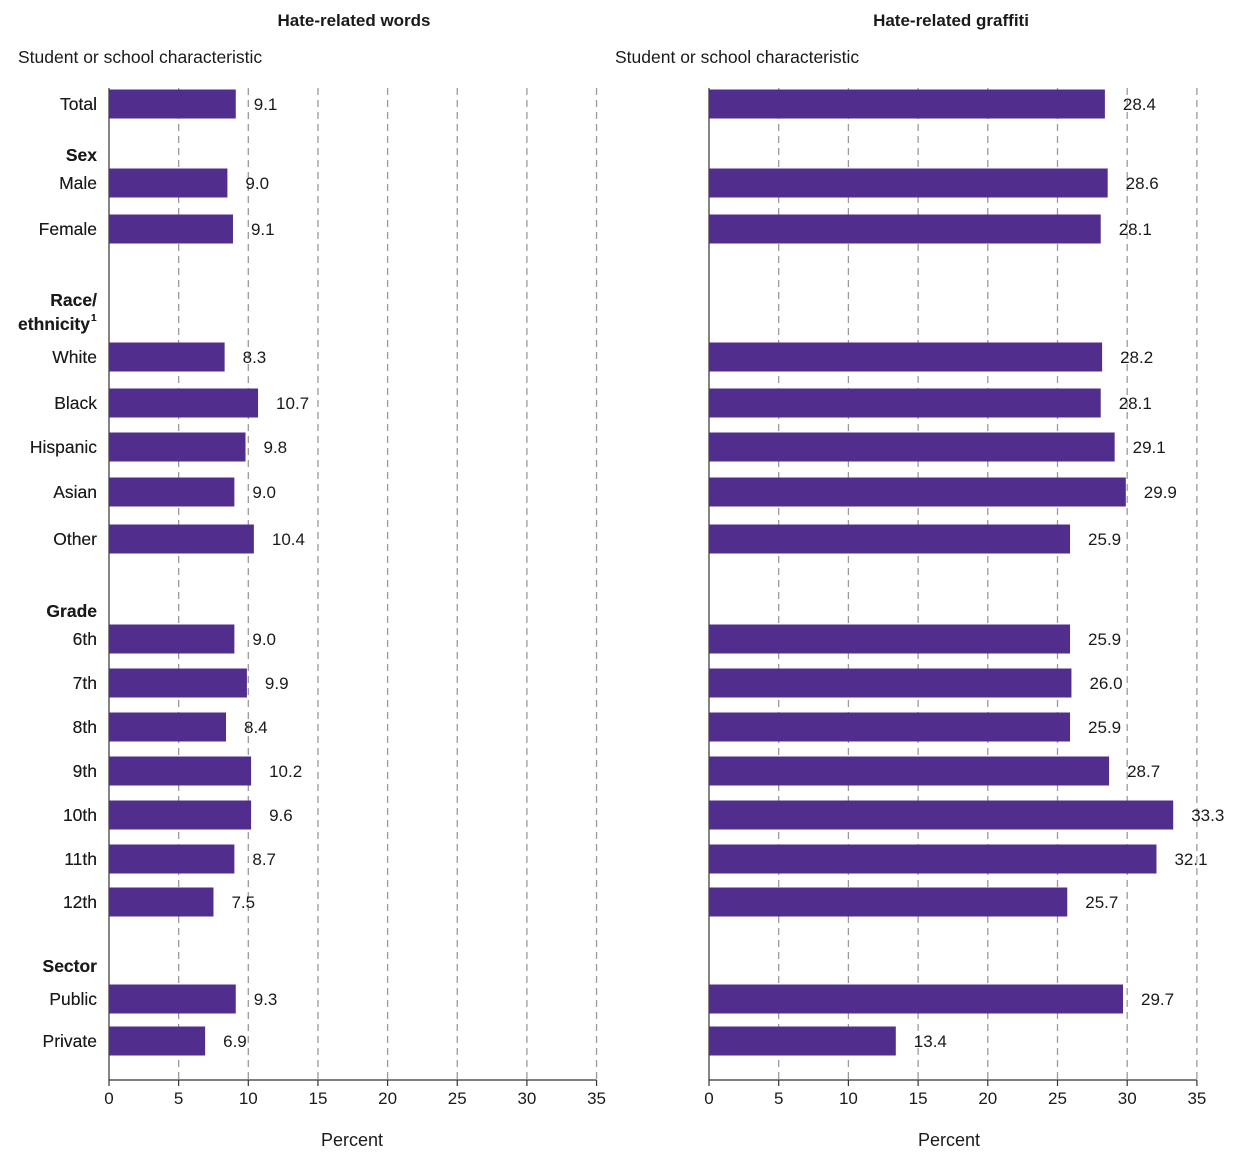  Describe the element at coordinates (266, 104) in the screenshot. I see `value-label-total: 9.1` at that location.